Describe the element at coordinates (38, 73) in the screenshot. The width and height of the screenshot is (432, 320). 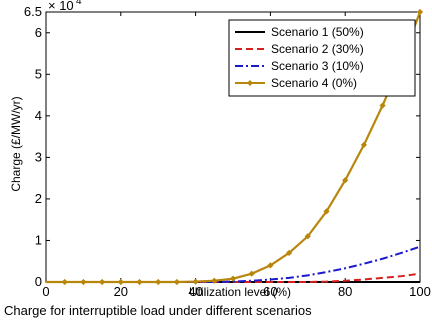
I see `y-tick-label: 5` at that location.